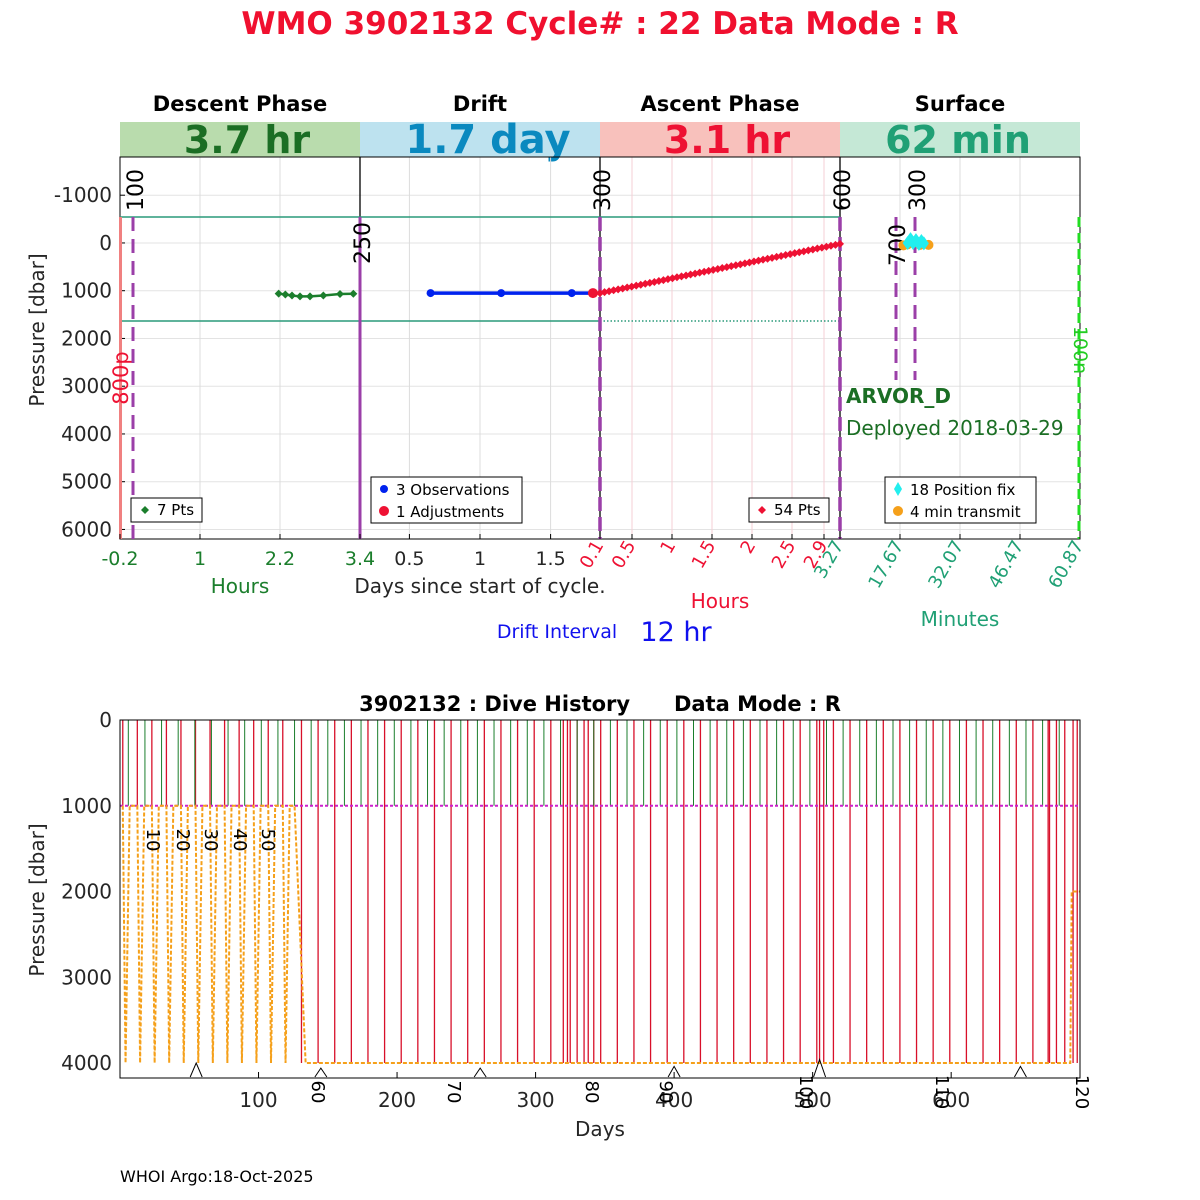 The height and width of the screenshot is (1200, 1200). Describe the element at coordinates (805, 1092) in the screenshot. I see `cycle-number-label: 100` at that location.